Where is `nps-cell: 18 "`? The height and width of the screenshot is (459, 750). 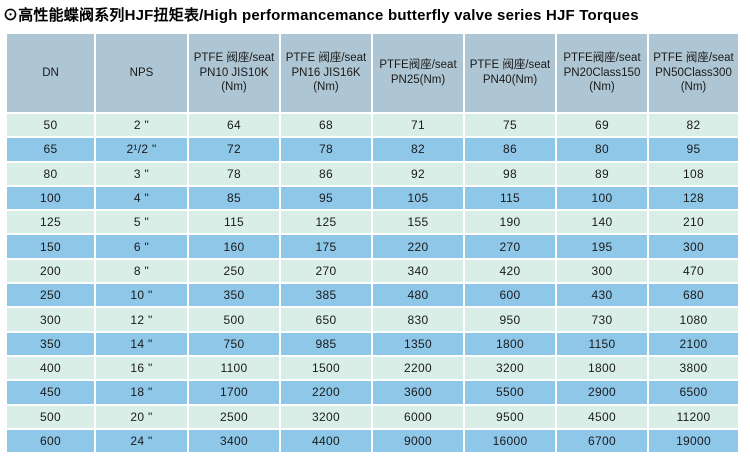
nps-cell: 18 " is located at coordinates (141, 392).